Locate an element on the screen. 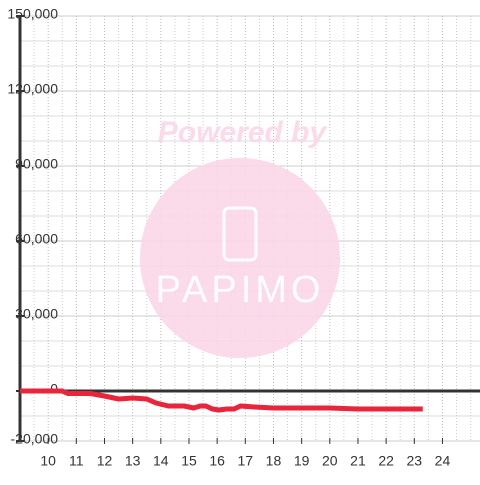 This screenshot has width=480, height=485. phone-icon is located at coordinates (240, 234).